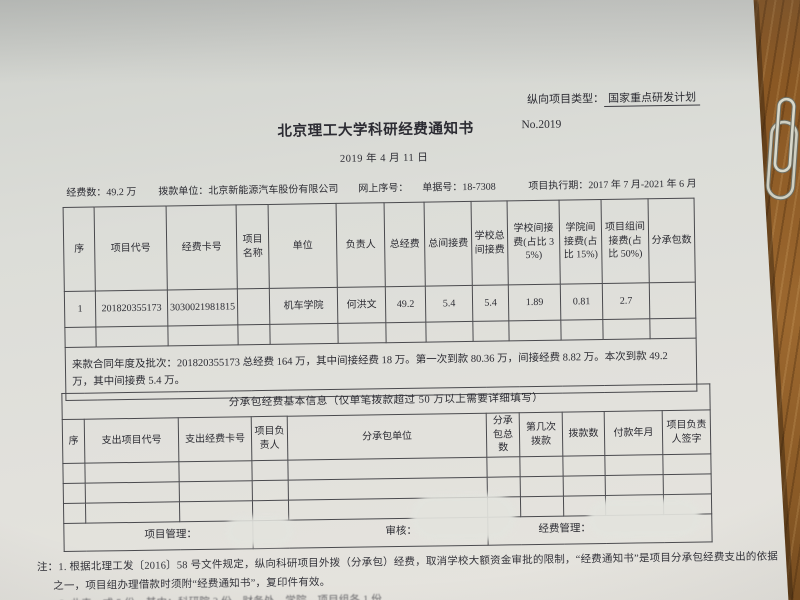  What do you see at coordinates (387, 437) in the screenshot?
I see `header-cell: 分承包单位` at bounding box center [387, 437].